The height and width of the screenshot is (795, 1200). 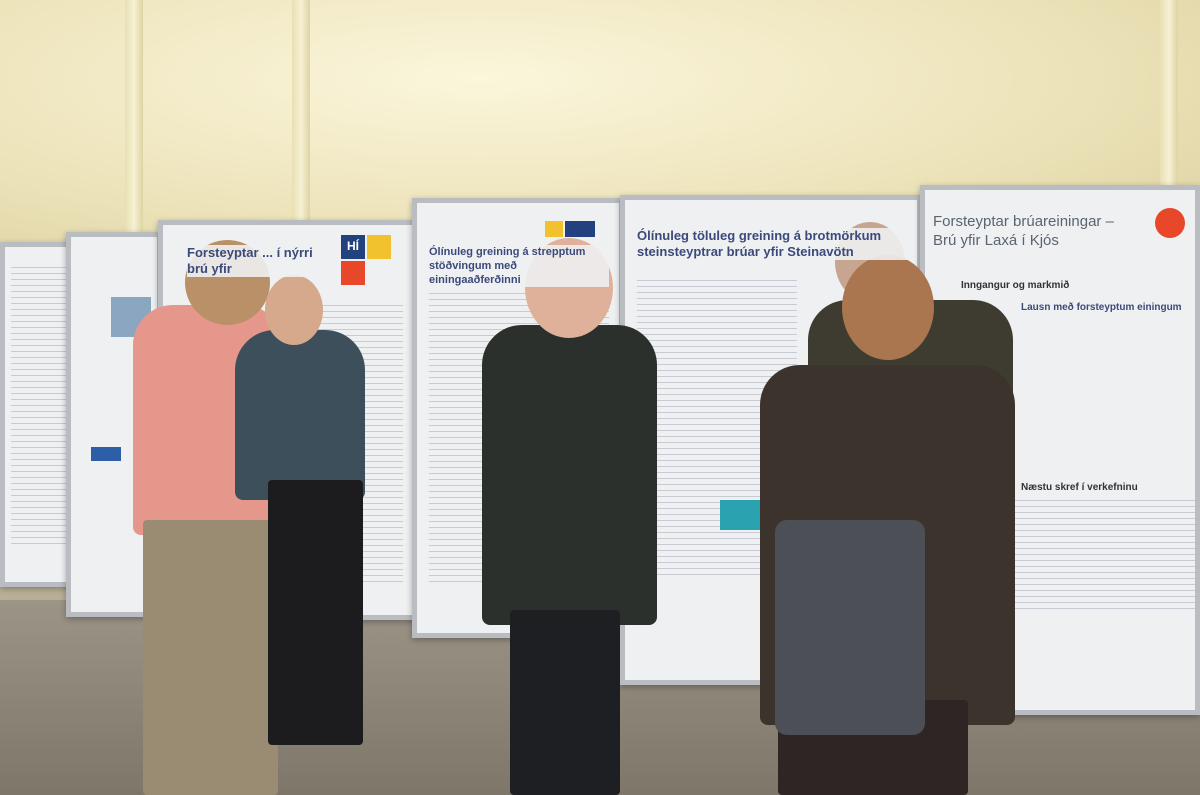 What do you see at coordinates (1015, 286) in the screenshot?
I see `section-heading: Inngangur og markmið` at bounding box center [1015, 286].